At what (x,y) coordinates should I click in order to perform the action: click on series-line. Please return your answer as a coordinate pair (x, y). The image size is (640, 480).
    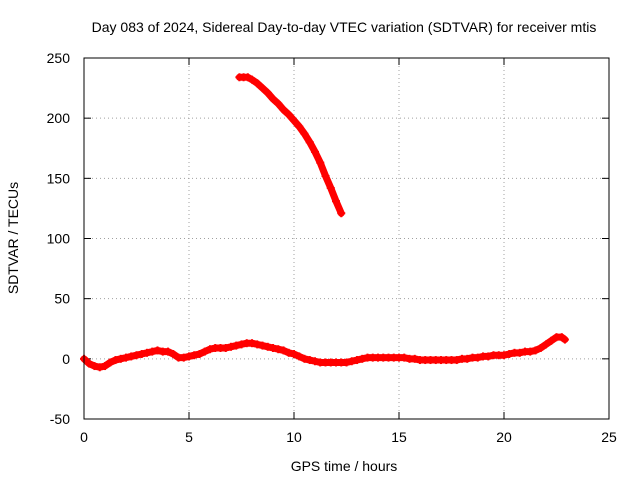
    Looking at the image, I should click on (290, 145).